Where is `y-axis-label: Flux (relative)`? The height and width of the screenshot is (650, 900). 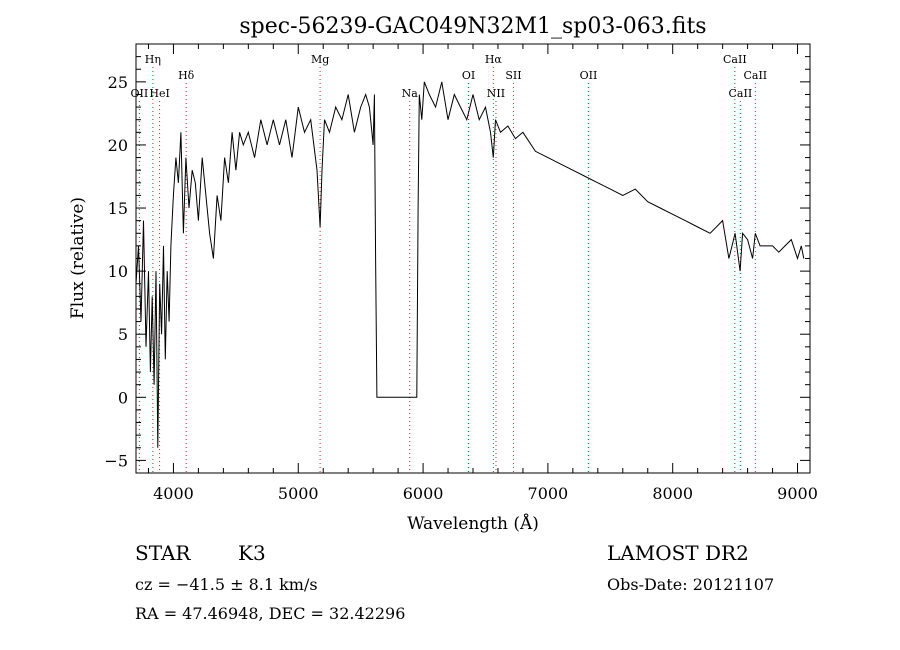 y-axis-label: Flux (relative) is located at coordinates (78, 258).